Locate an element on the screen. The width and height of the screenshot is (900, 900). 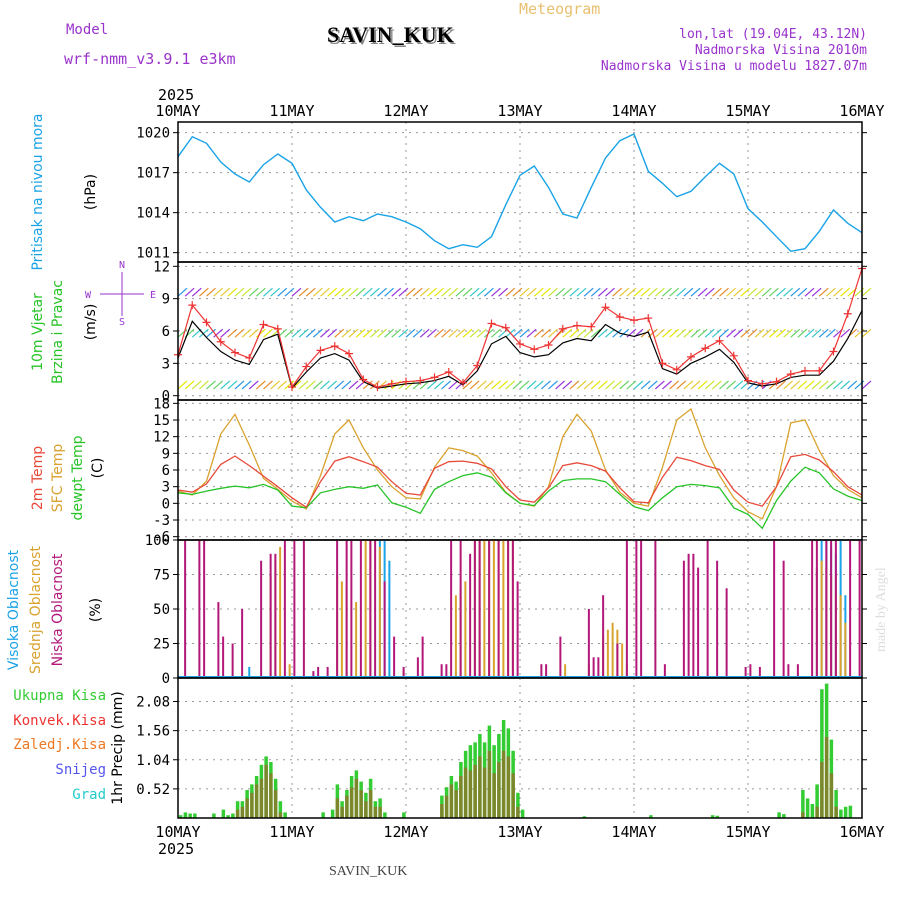
temp-dewpt-line is located at coordinates (520, 498).